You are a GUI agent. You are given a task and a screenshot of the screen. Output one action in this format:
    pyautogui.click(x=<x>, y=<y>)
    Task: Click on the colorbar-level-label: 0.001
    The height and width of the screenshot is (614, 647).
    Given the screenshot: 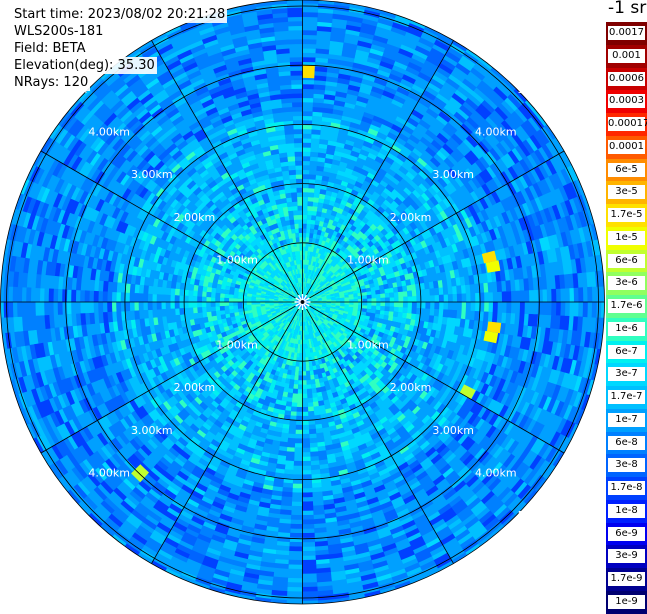 What is the action you would take?
    pyautogui.click(x=626, y=55)
    